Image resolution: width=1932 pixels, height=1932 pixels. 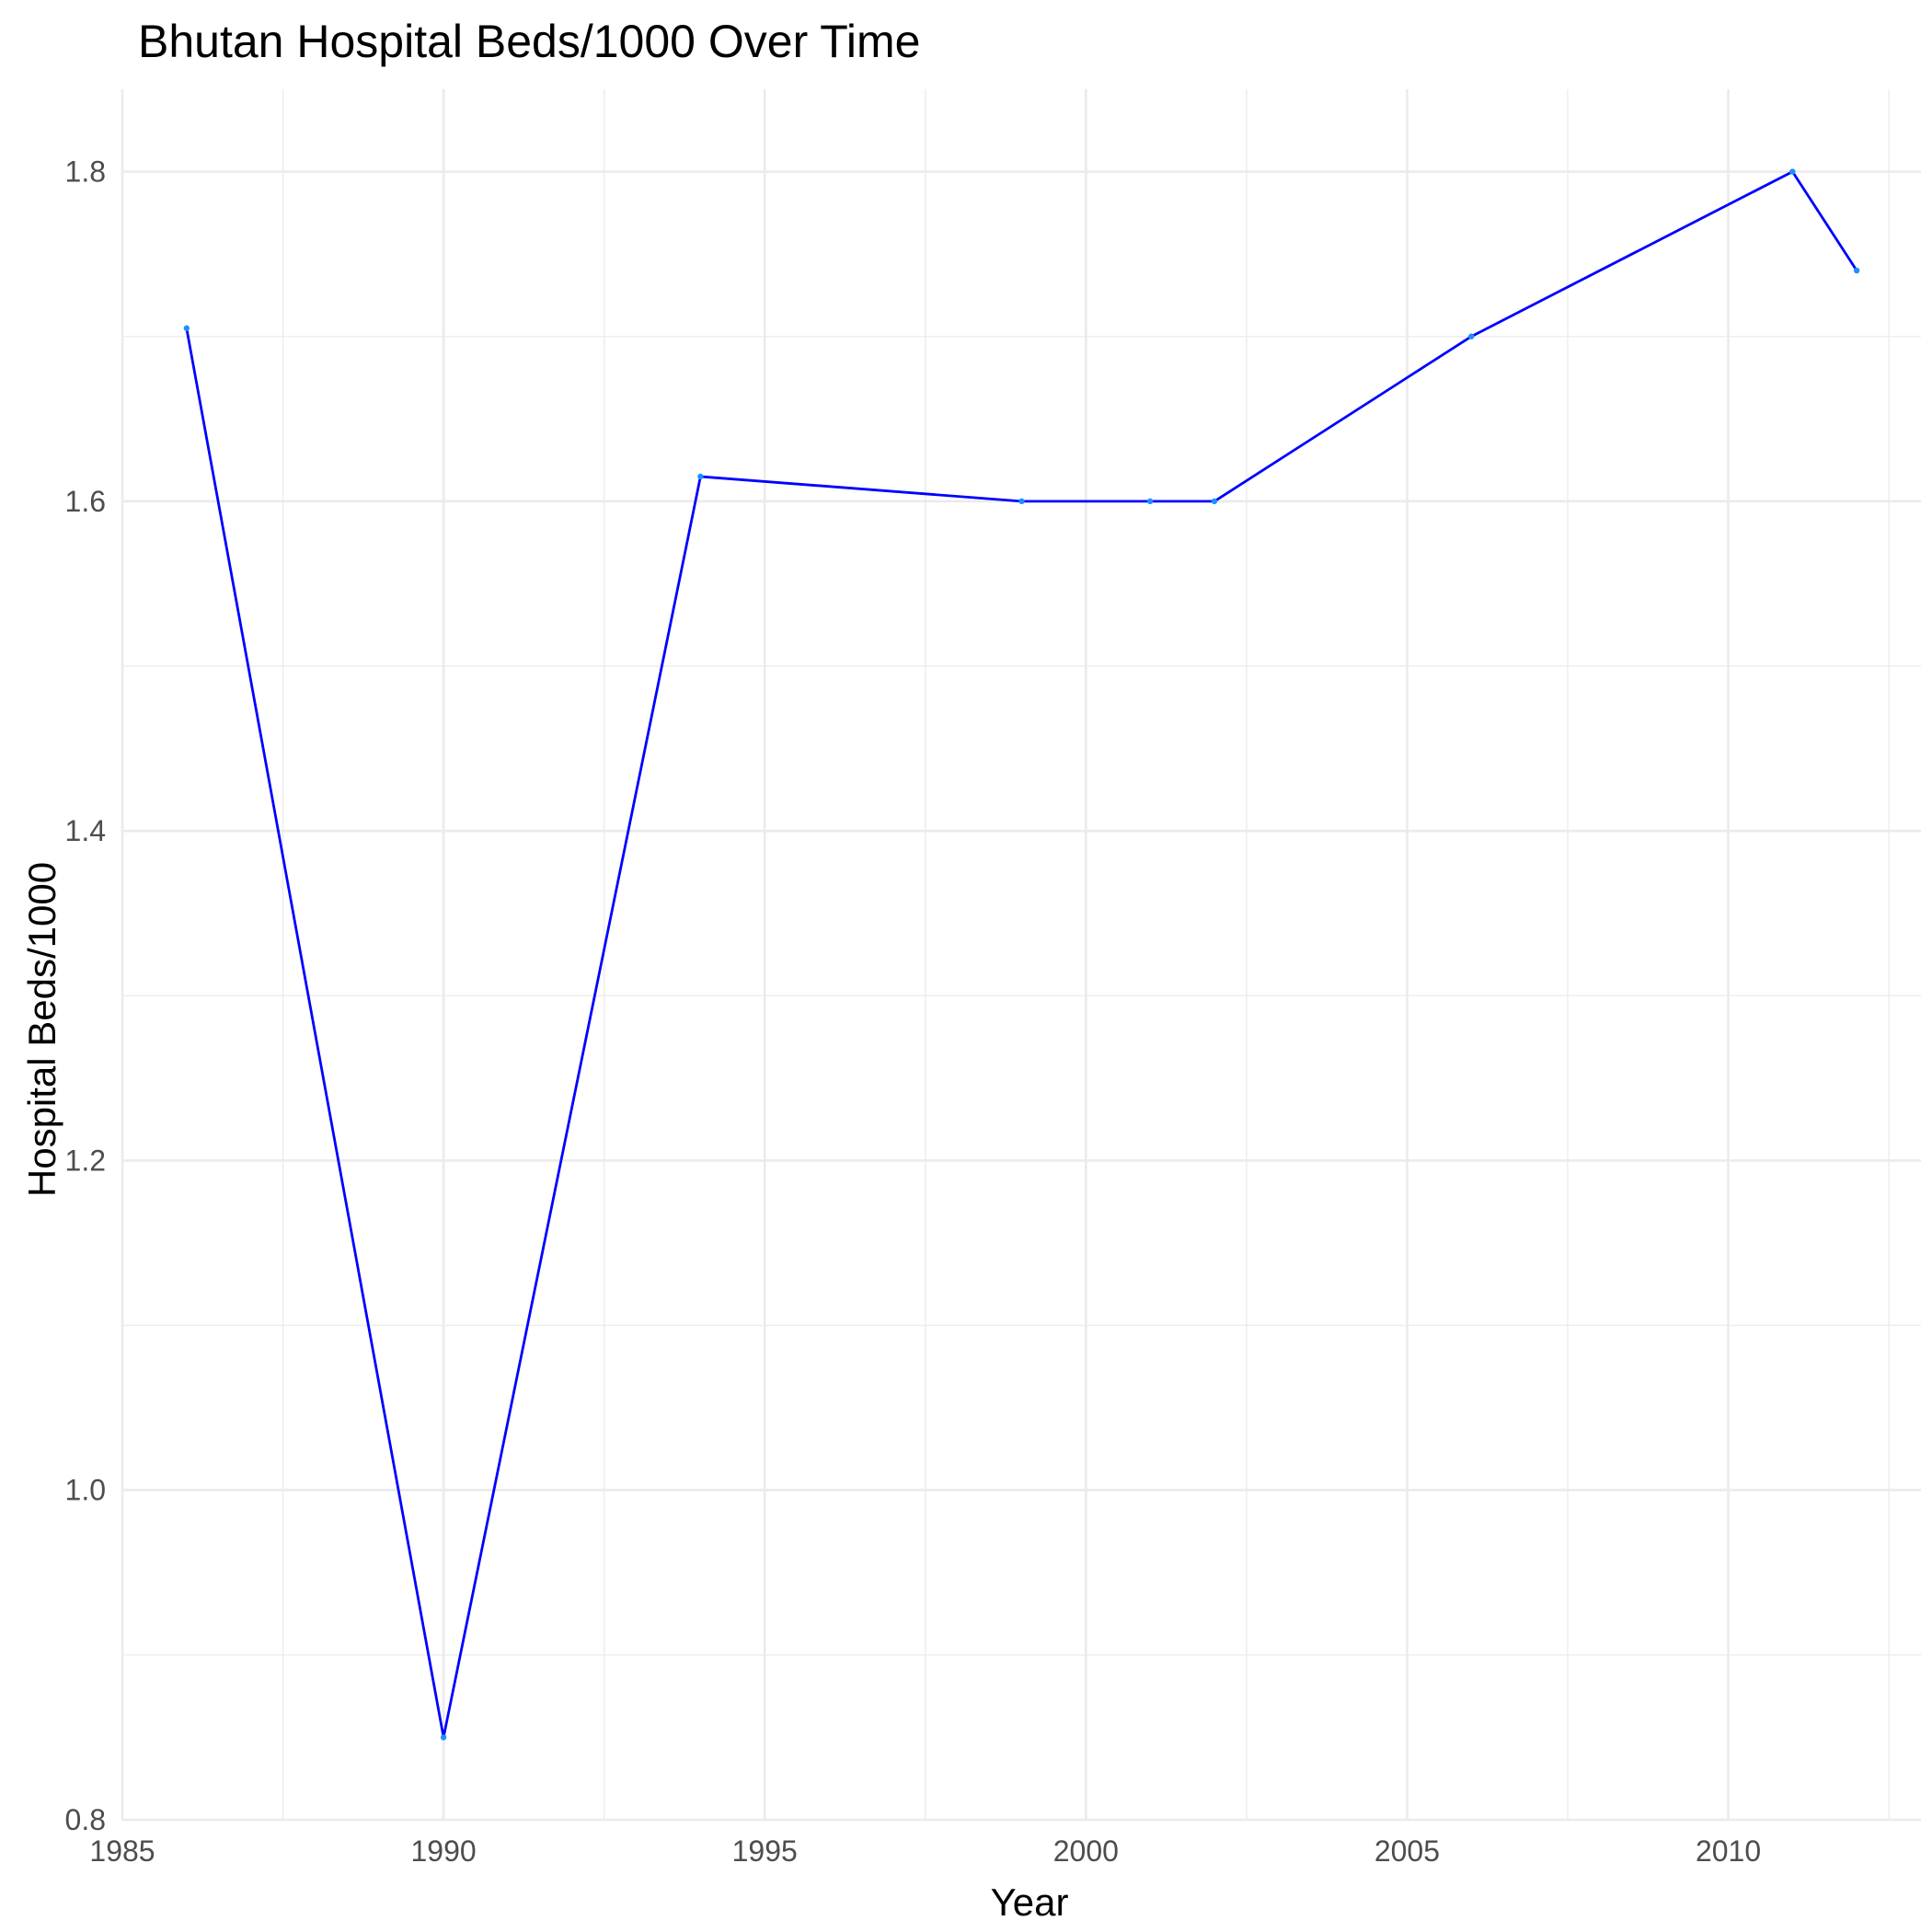 I want to click on x-tick-label: 2000, so click(x=1086, y=1851).